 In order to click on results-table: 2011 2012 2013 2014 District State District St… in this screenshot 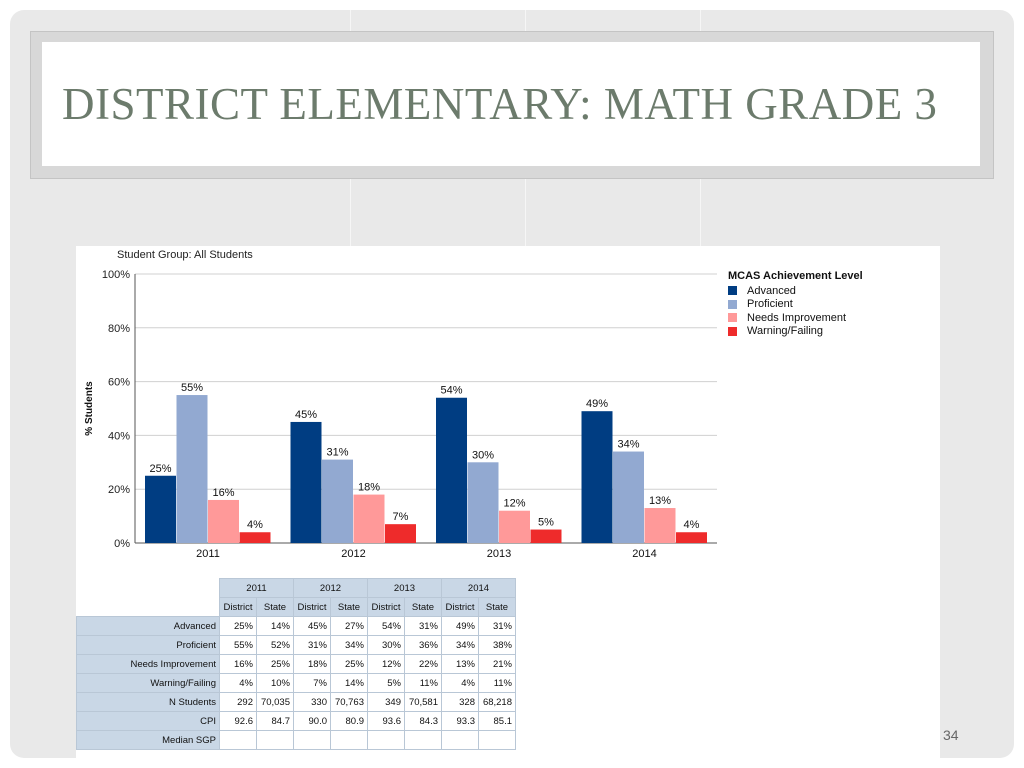, I will do `click(296, 664)`.